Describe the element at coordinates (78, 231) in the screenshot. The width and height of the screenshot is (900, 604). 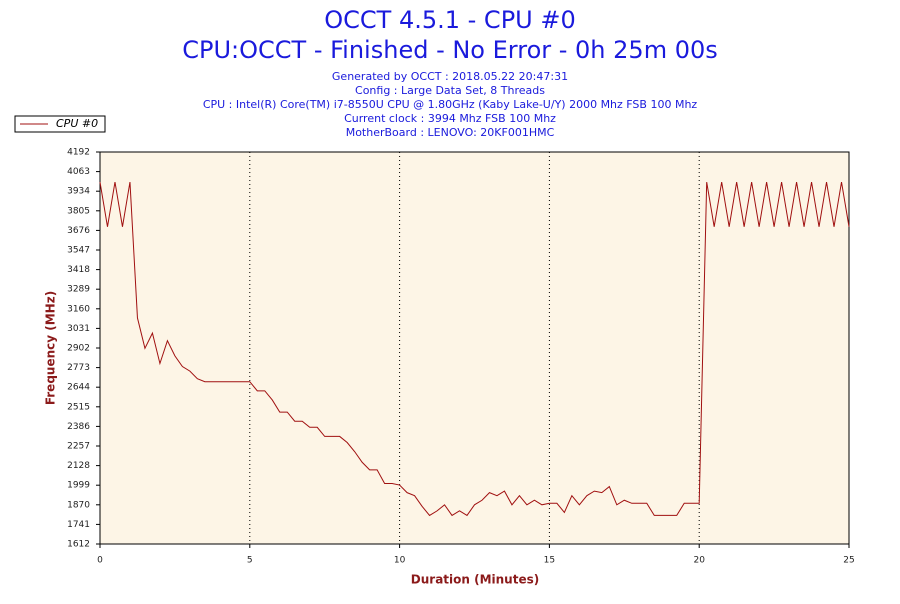
I see `y-tick-label: 3676` at that location.